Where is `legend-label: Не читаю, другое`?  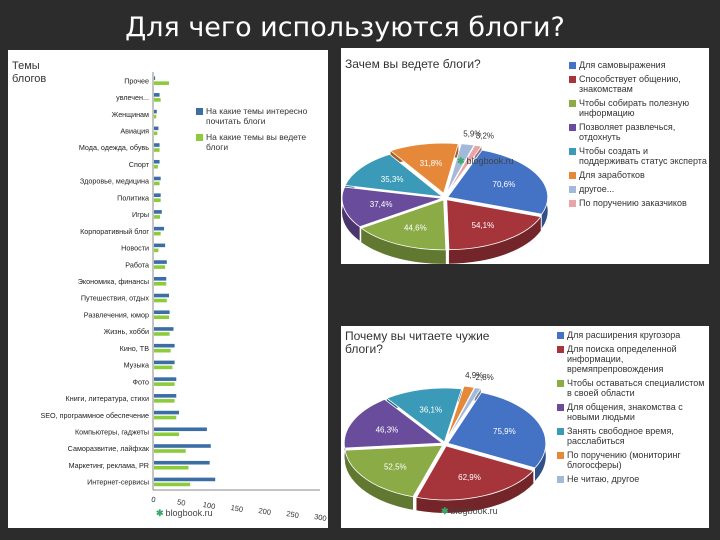 legend-label: Не читаю, другое is located at coordinates (603, 479).